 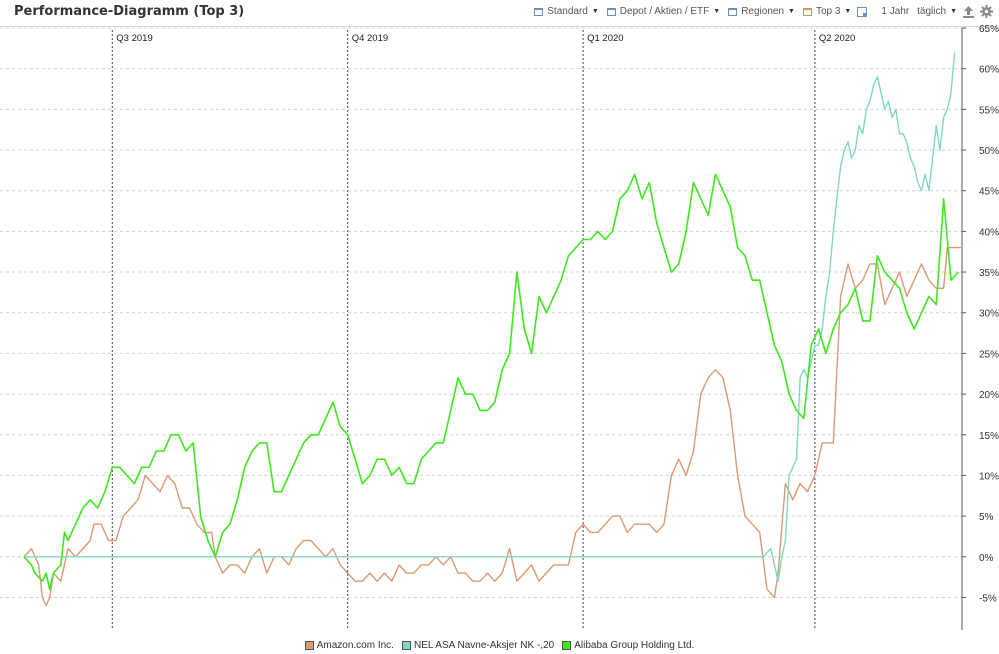 What do you see at coordinates (989, 232) in the screenshot?
I see `y-tick-label: 40%` at bounding box center [989, 232].